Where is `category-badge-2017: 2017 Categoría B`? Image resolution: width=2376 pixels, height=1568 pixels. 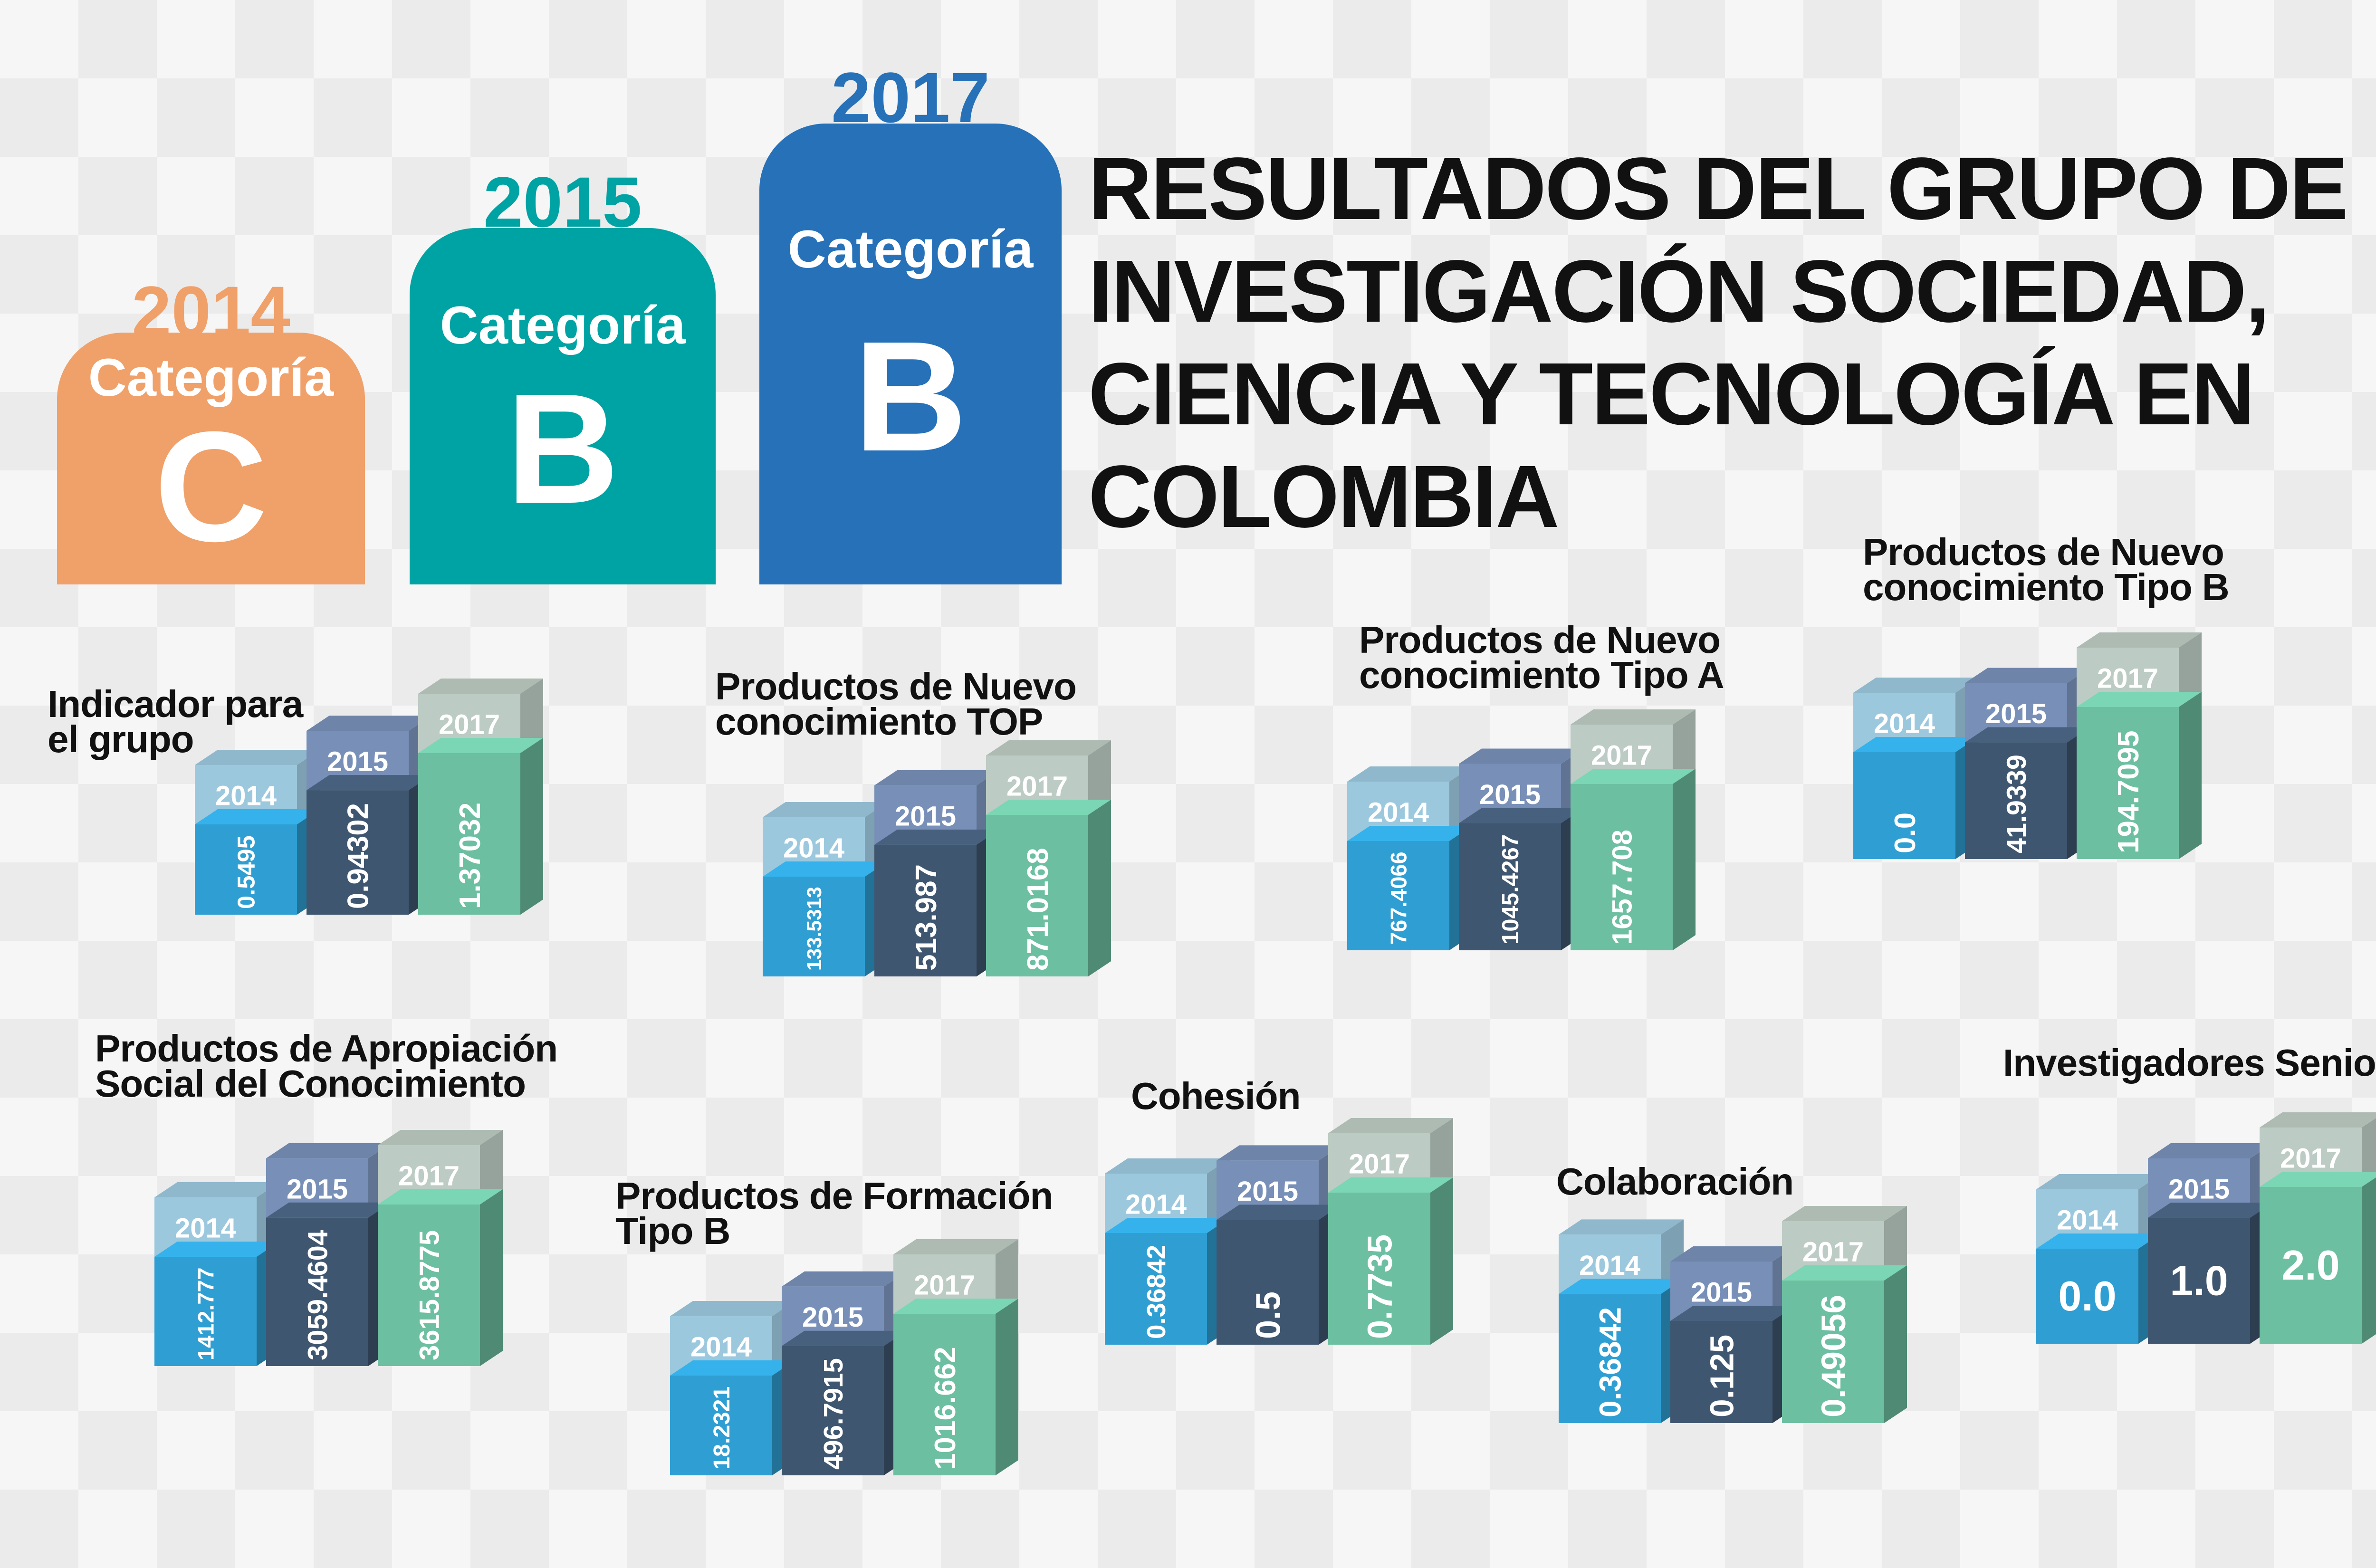 category-badge-2017: 2017 Categoría B is located at coordinates (910, 323).